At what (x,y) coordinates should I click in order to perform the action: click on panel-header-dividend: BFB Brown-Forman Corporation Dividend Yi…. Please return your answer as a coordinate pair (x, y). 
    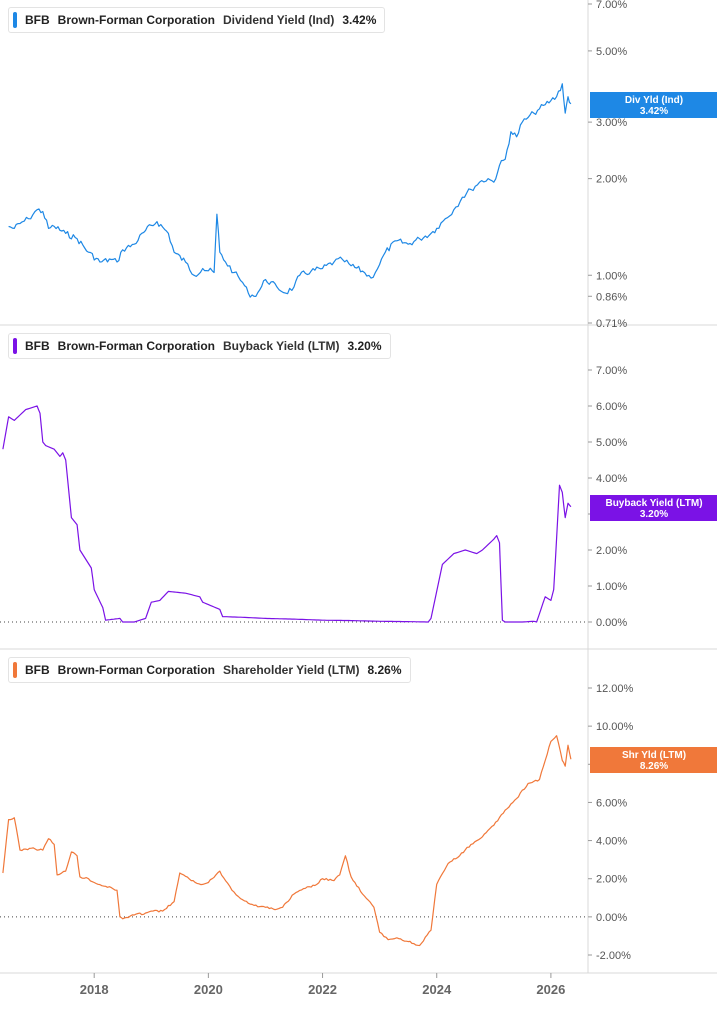
    Looking at the image, I should click on (197, 20).